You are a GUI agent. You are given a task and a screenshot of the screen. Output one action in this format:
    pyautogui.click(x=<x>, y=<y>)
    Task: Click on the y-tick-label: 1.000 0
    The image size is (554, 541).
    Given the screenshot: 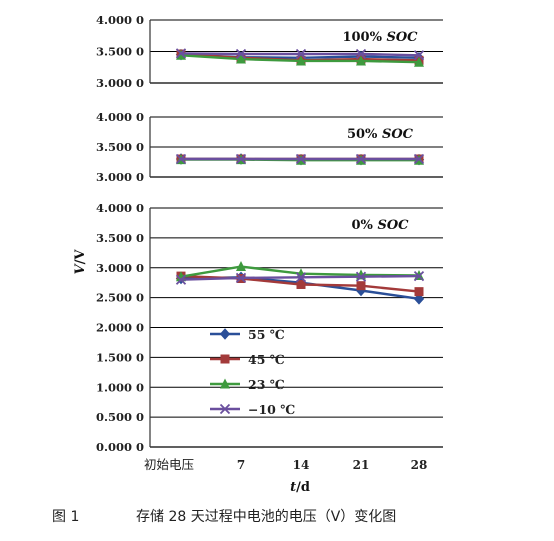 What is the action you would take?
    pyautogui.click(x=120, y=387)
    